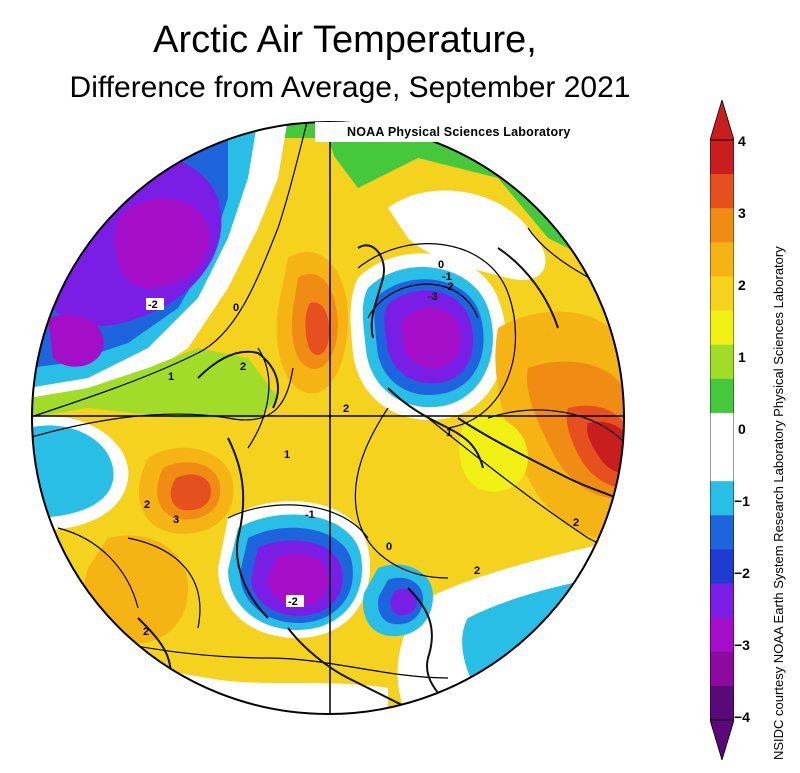  What do you see at coordinates (742, 213) in the screenshot?
I see `colorbar-tick: 3` at bounding box center [742, 213].